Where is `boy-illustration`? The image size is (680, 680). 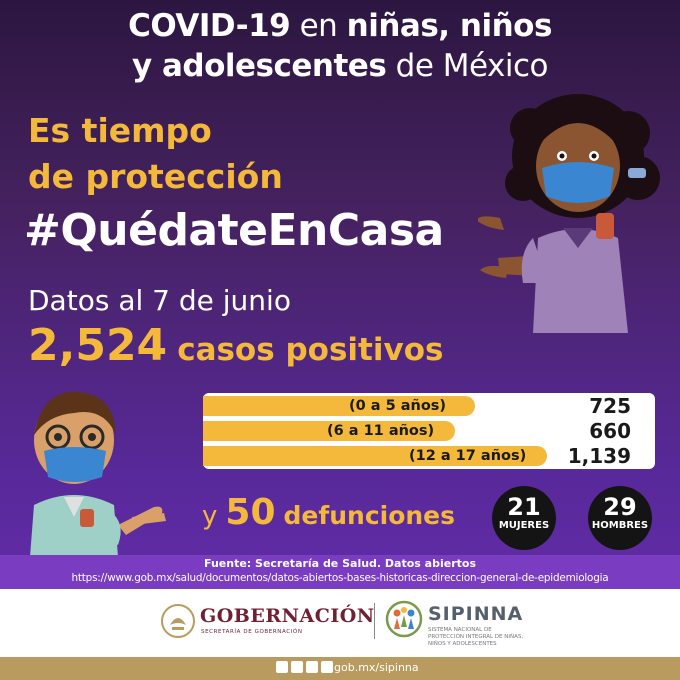
boy-illustration is located at coordinates (98, 474).